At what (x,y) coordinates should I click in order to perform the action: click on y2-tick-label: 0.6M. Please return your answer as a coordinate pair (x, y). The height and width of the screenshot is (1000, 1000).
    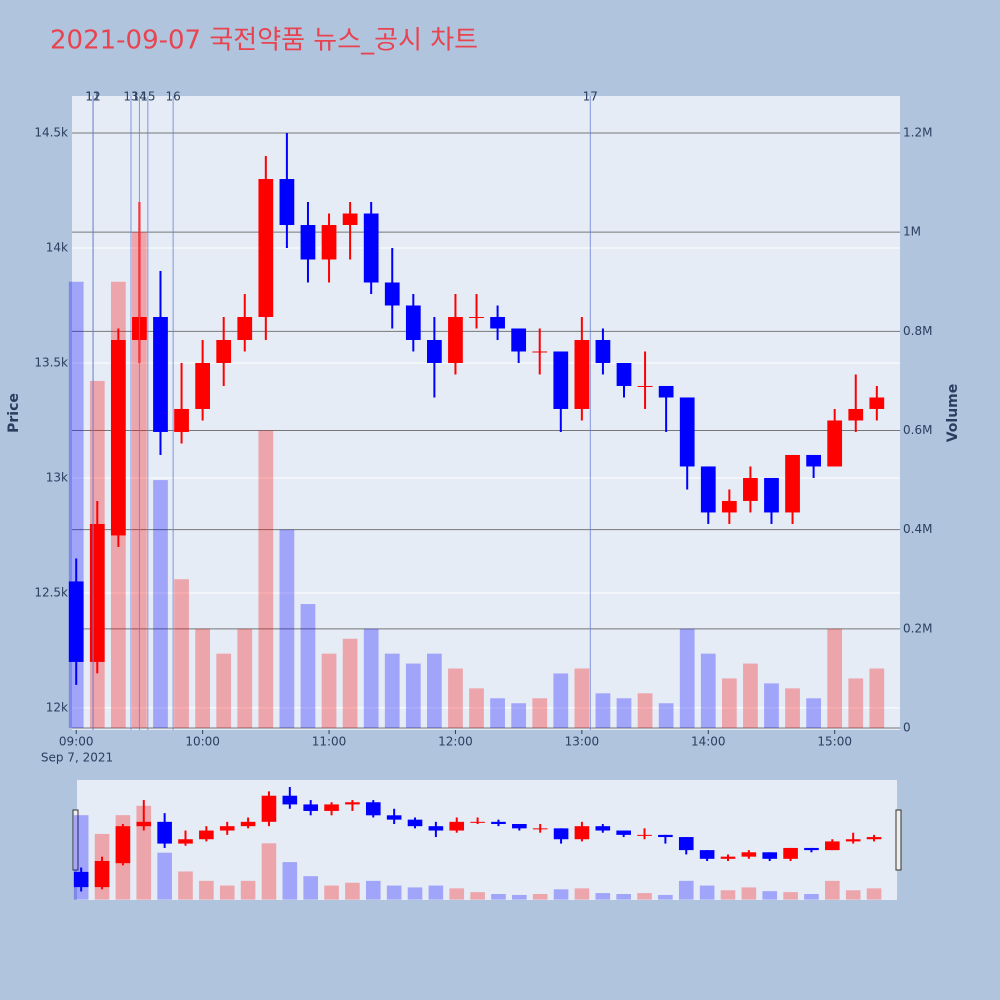
    Looking at the image, I should click on (917, 430).